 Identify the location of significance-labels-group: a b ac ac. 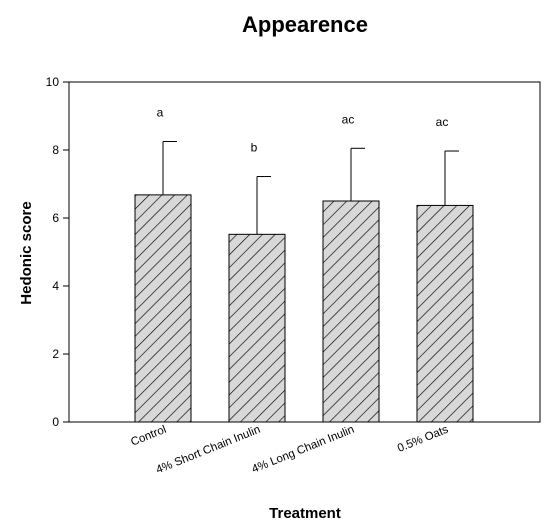
(303, 130).